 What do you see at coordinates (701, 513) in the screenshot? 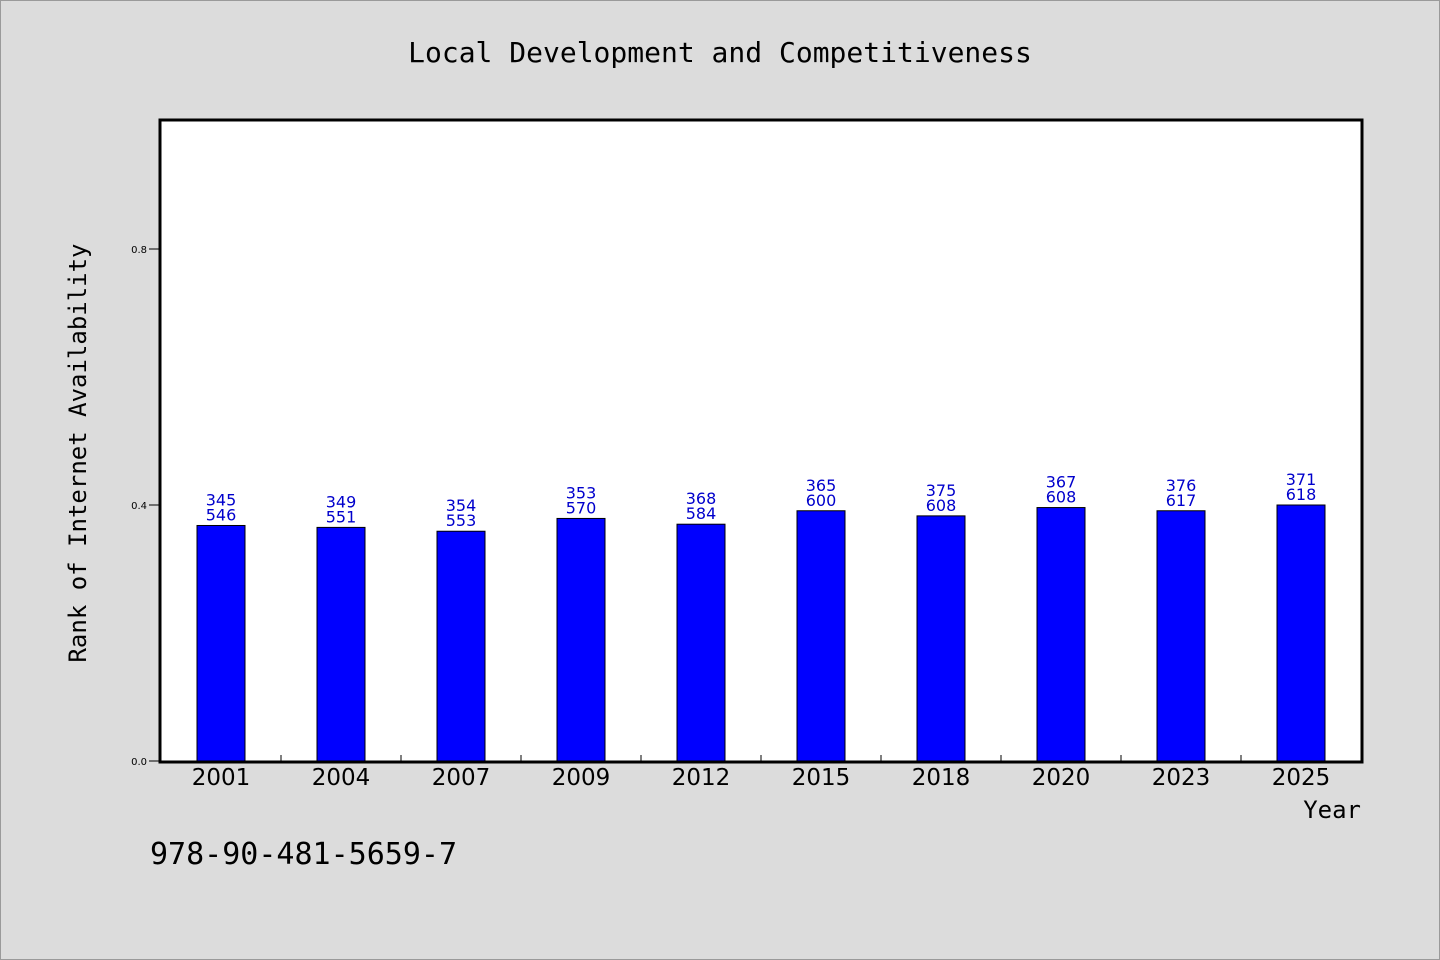
I see `bar-label-bottom: 584` at bounding box center [701, 513].